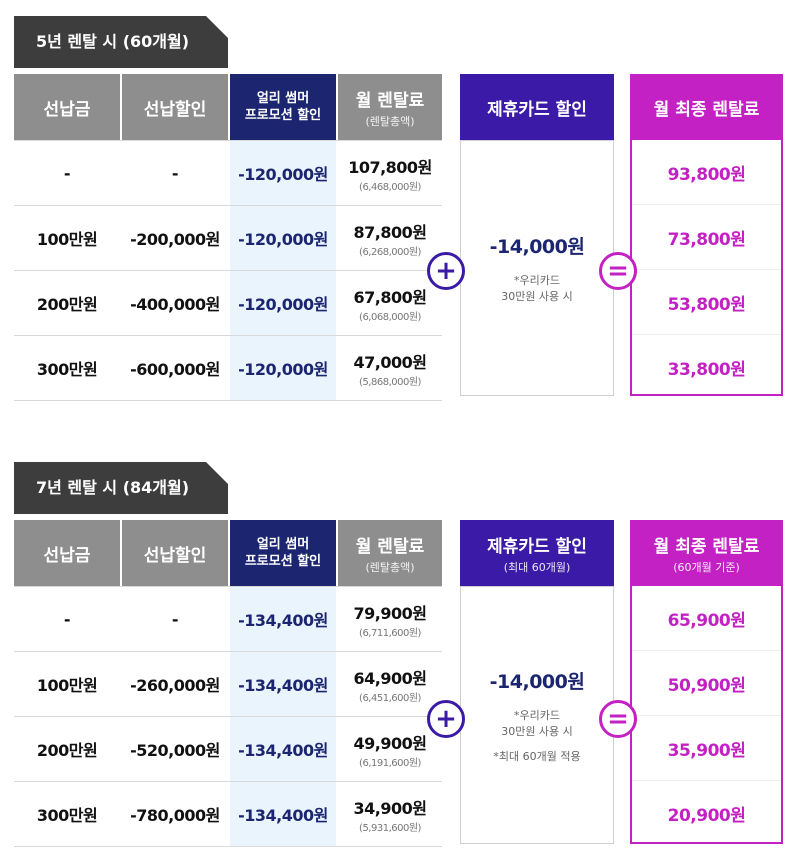  What do you see at coordinates (390, 743) in the screenshot?
I see `monthly-fee: 49,900원` at bounding box center [390, 743].